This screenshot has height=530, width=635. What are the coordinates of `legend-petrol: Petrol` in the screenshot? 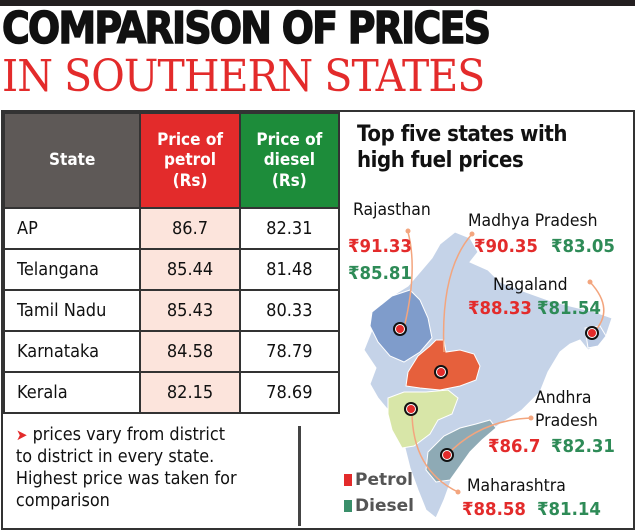 It's located at (378, 480).